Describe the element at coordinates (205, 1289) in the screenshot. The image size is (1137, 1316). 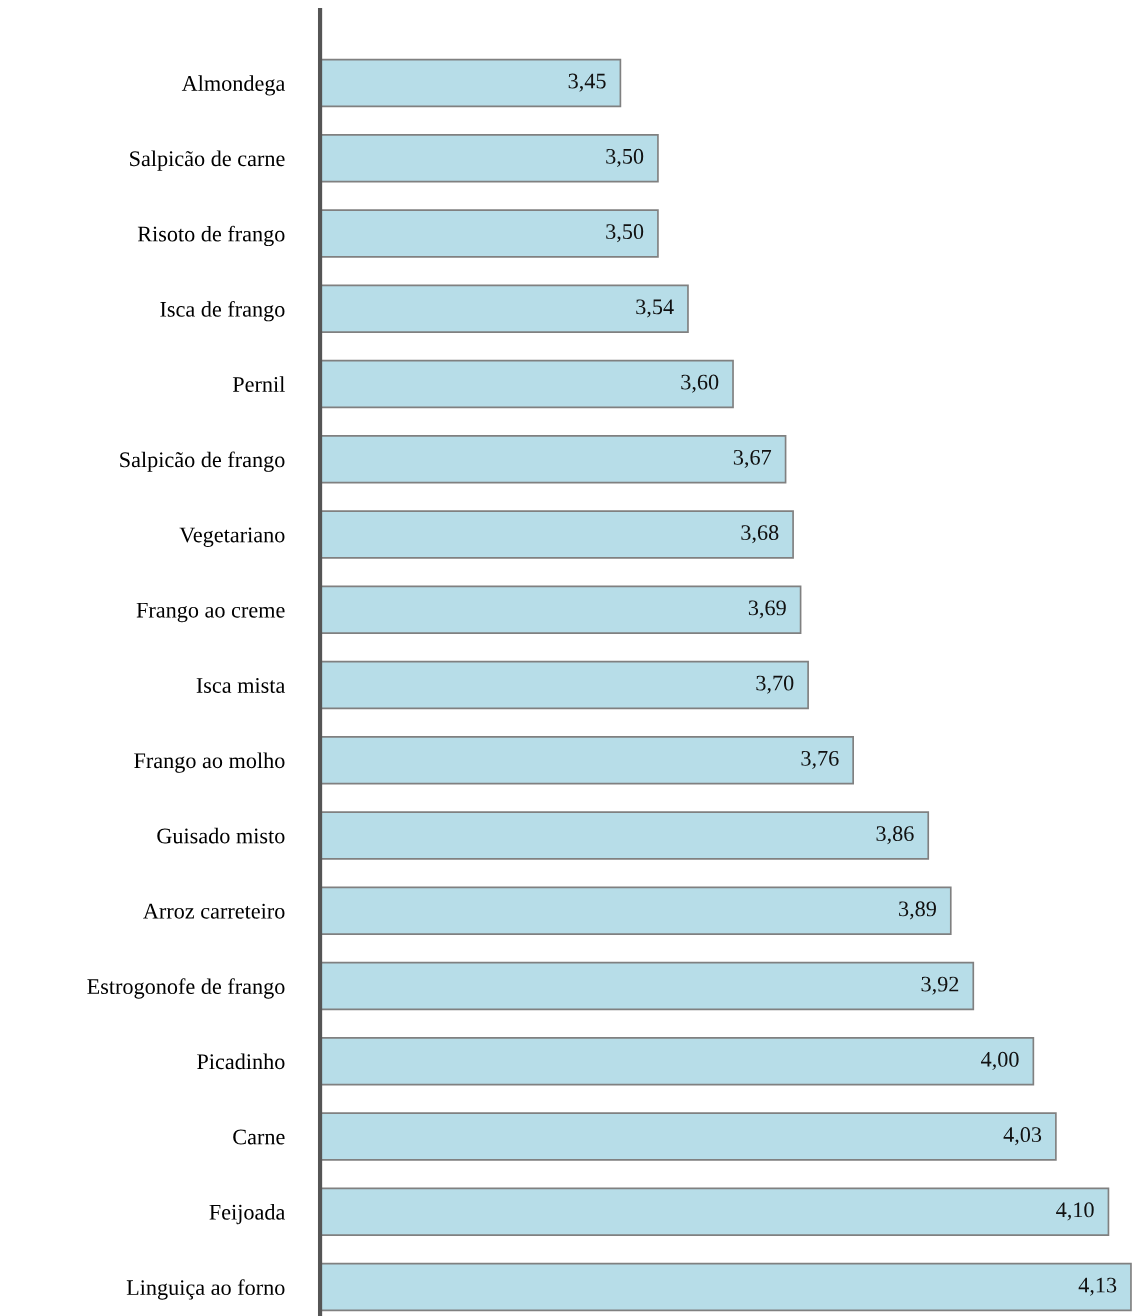
I see `y-tick-label: Linguiça ao forno` at that location.